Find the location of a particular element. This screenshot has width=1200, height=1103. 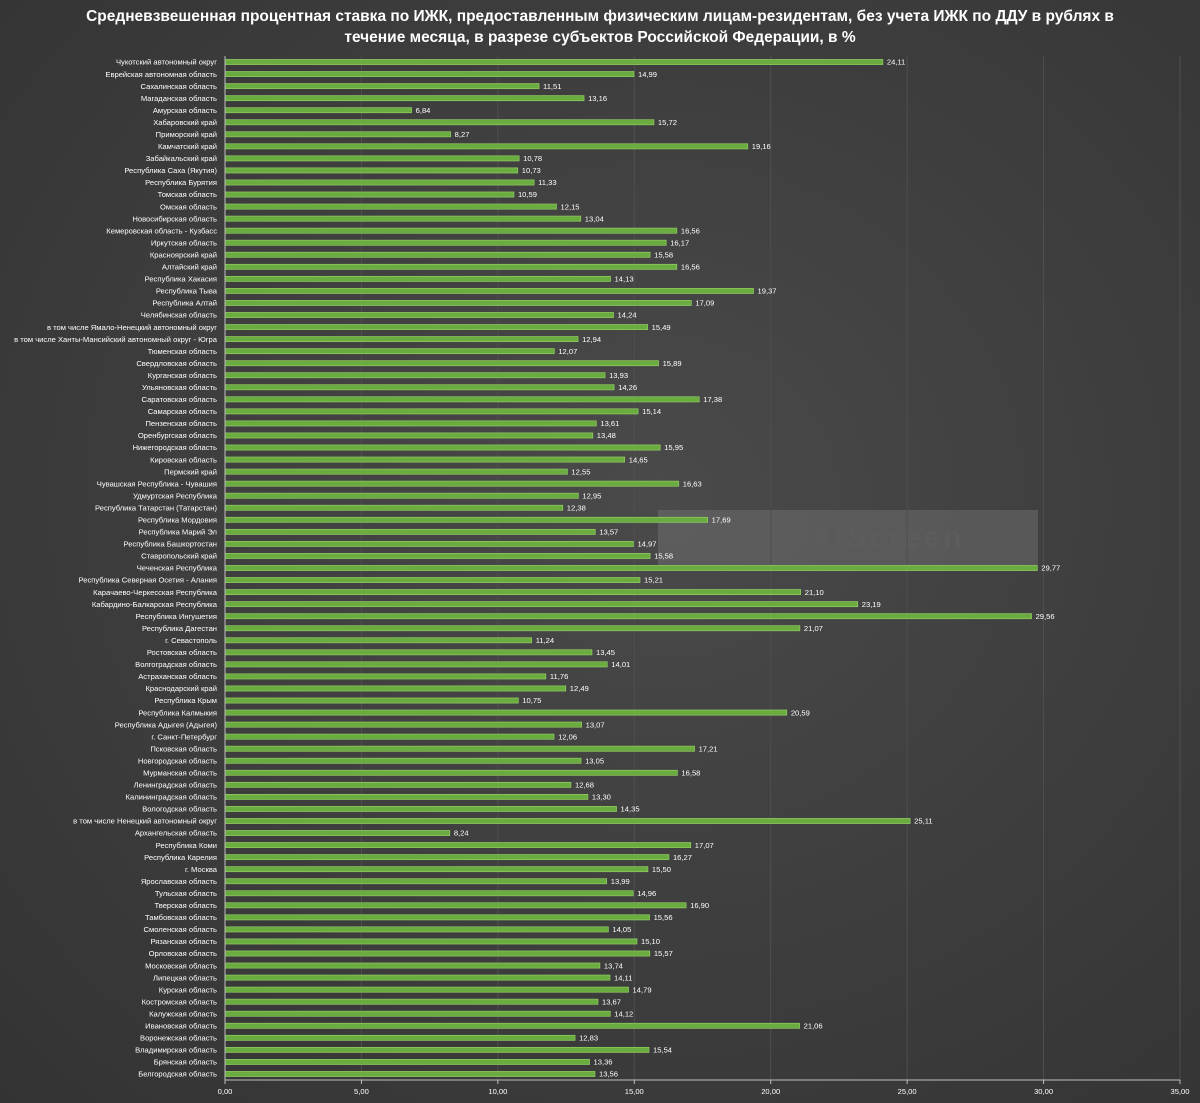

data-label: 8,24 is located at coordinates (461, 833).